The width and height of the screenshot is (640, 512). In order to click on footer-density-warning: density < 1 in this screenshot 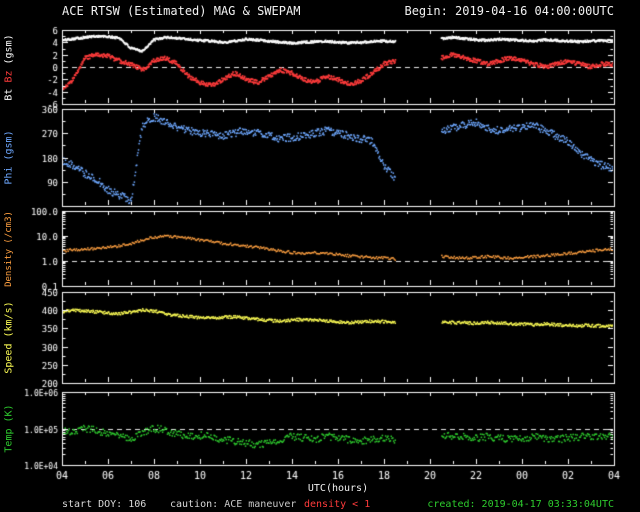, I will do `click(337, 504)`.